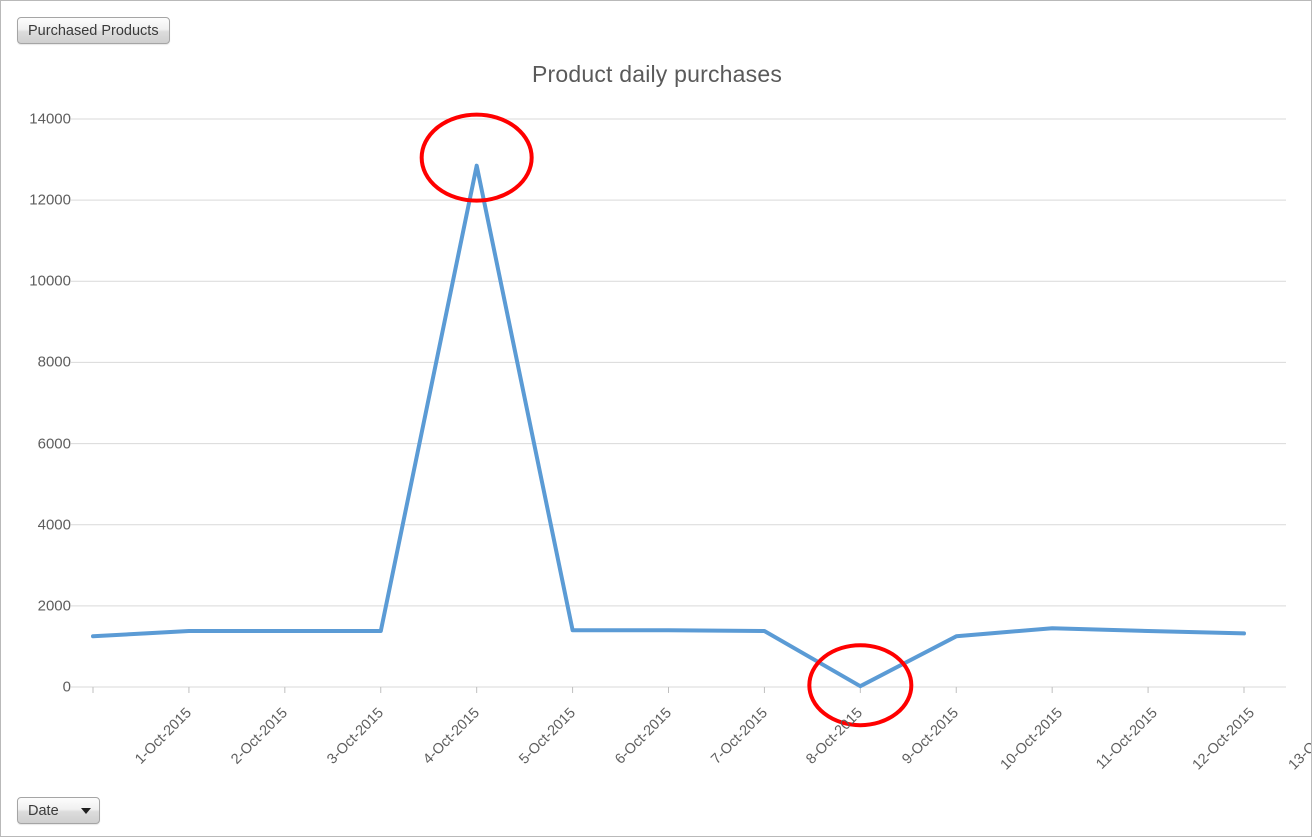  I want to click on dip-highlight-annotation, so click(860, 685).